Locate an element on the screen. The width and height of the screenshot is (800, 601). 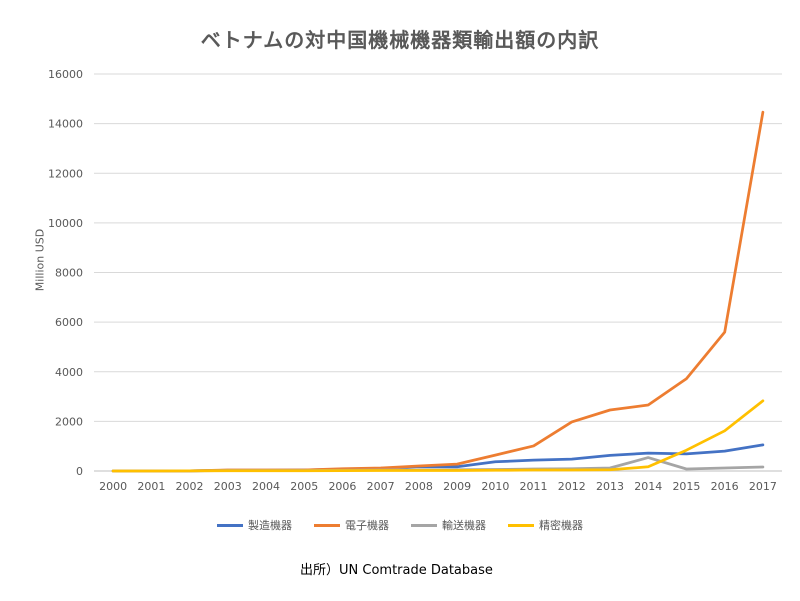
legend-label: 製造機器 is located at coordinates (270, 525).